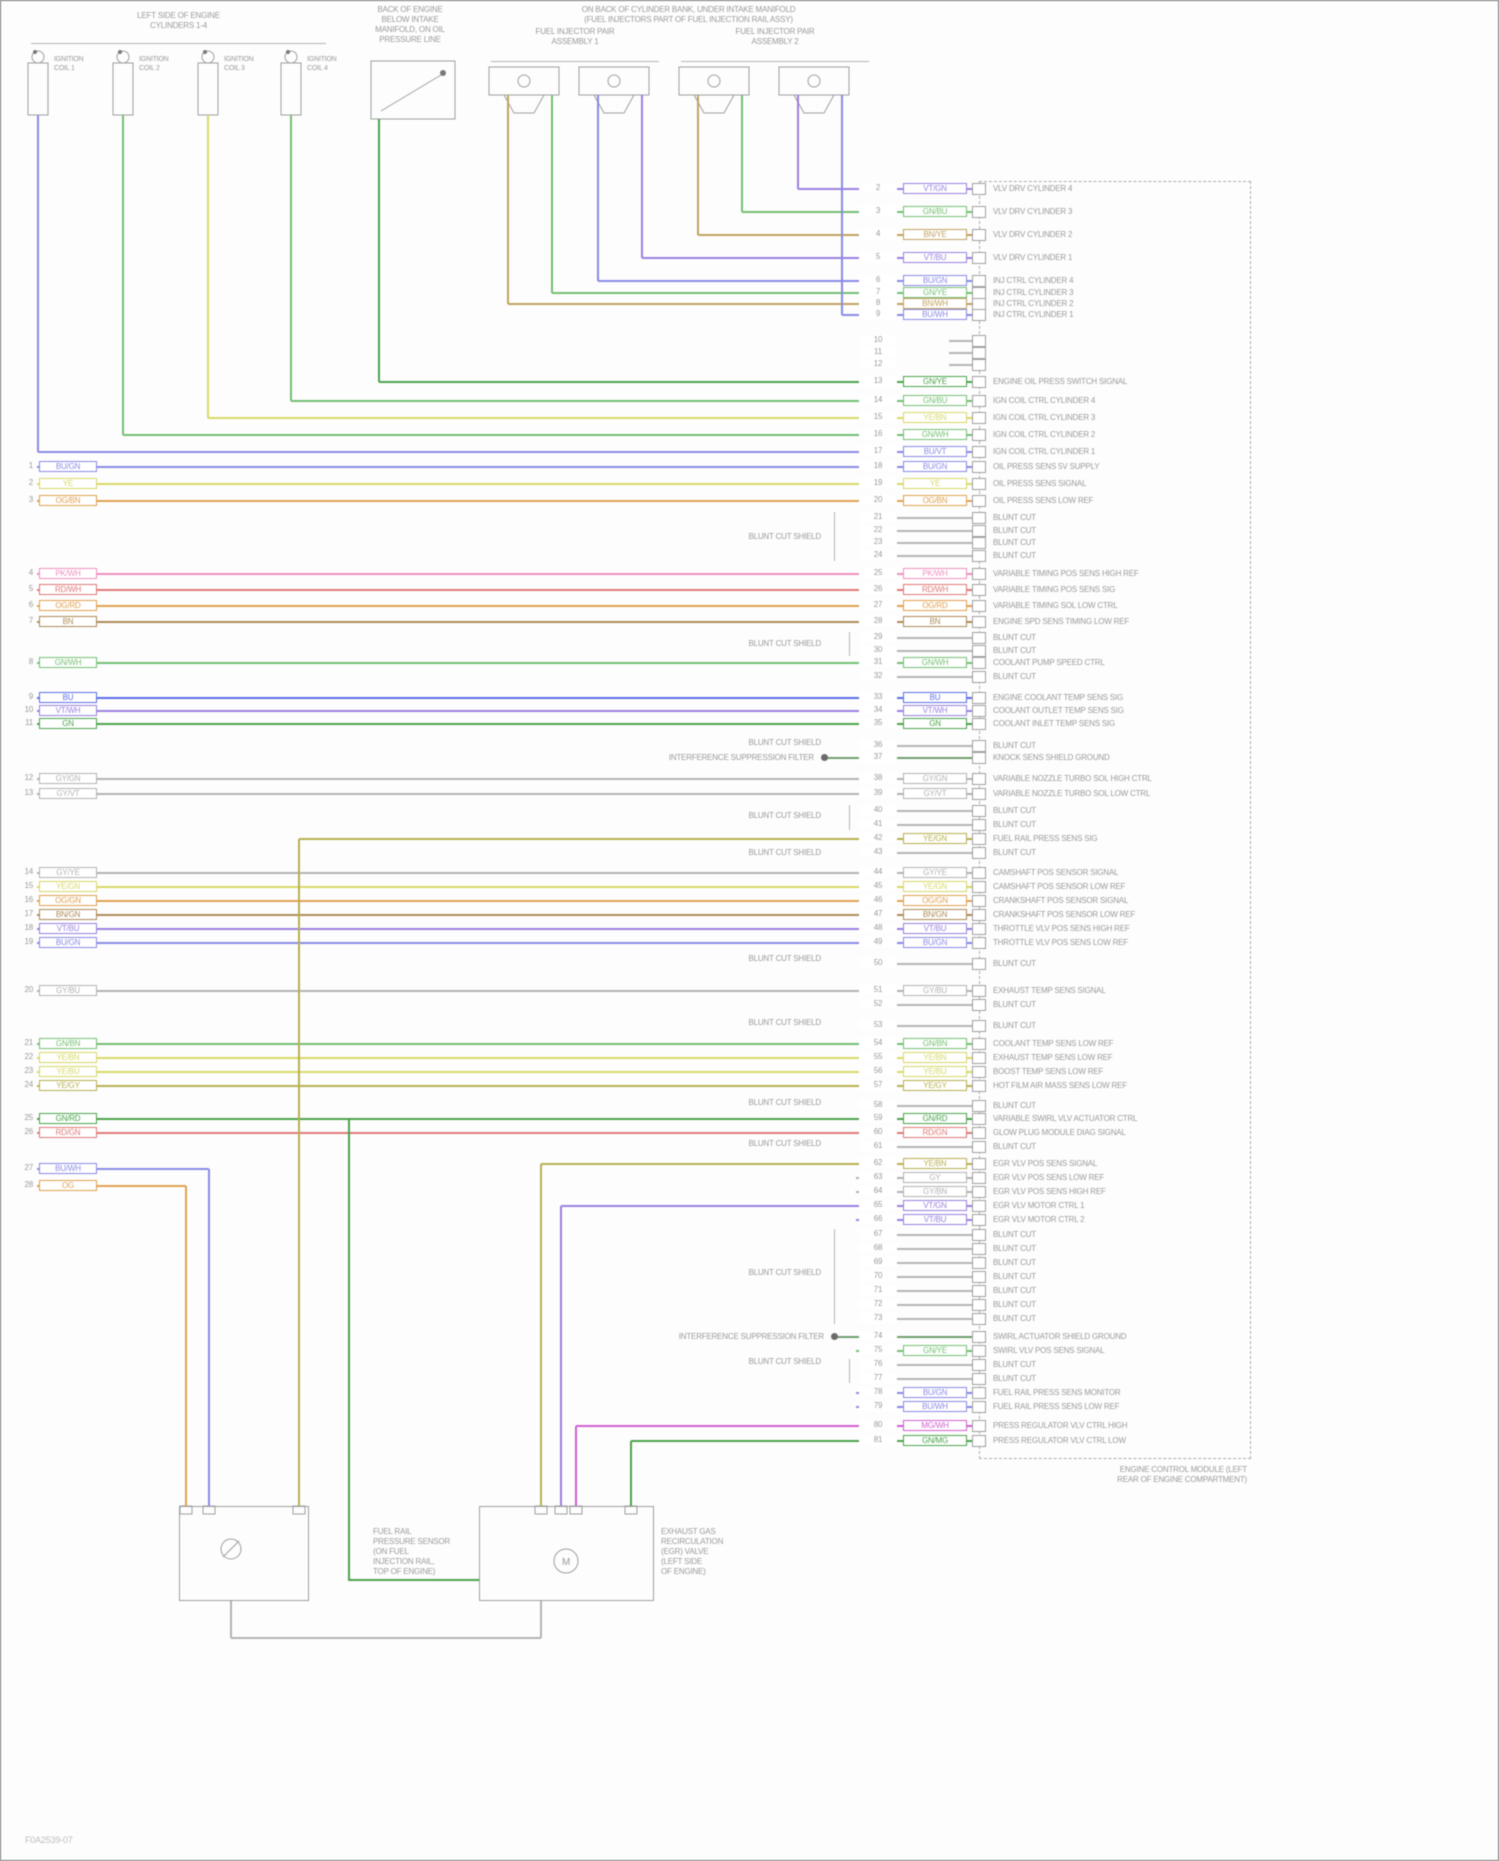 Image resolution: width=1499 pixels, height=1861 pixels. Describe the element at coordinates (1049, 662) in the screenshot. I see `pin-function-label: COOLANT PUMP SPEED CTRL` at that location.